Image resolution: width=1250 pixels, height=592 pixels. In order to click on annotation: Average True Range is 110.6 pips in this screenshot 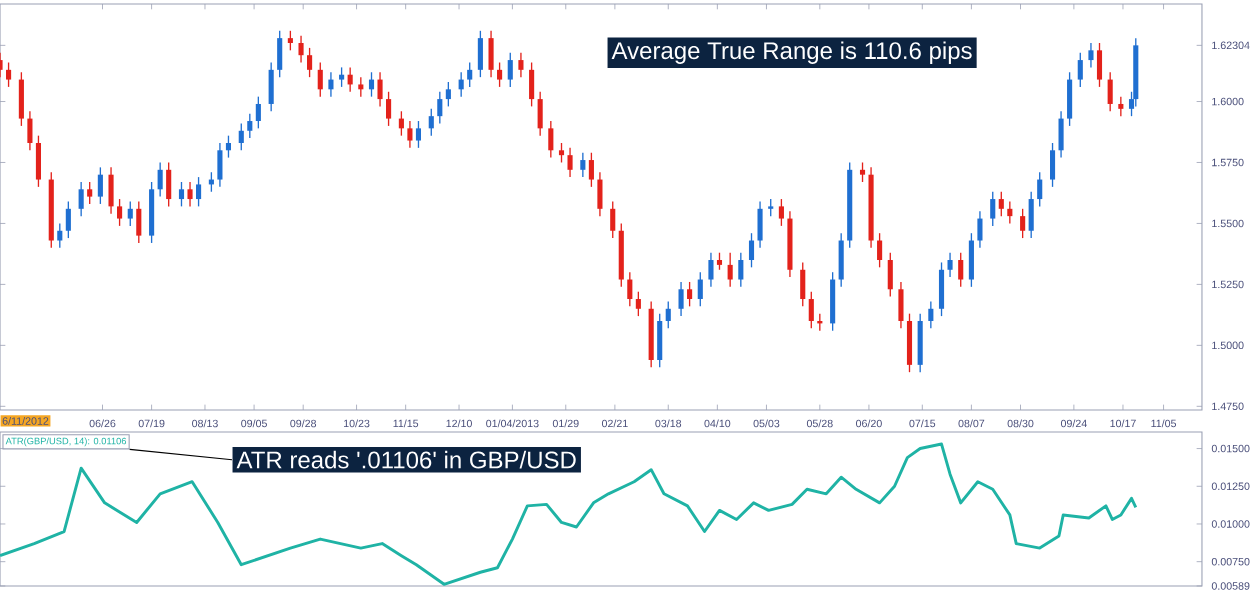, I will do `click(791, 52)`.